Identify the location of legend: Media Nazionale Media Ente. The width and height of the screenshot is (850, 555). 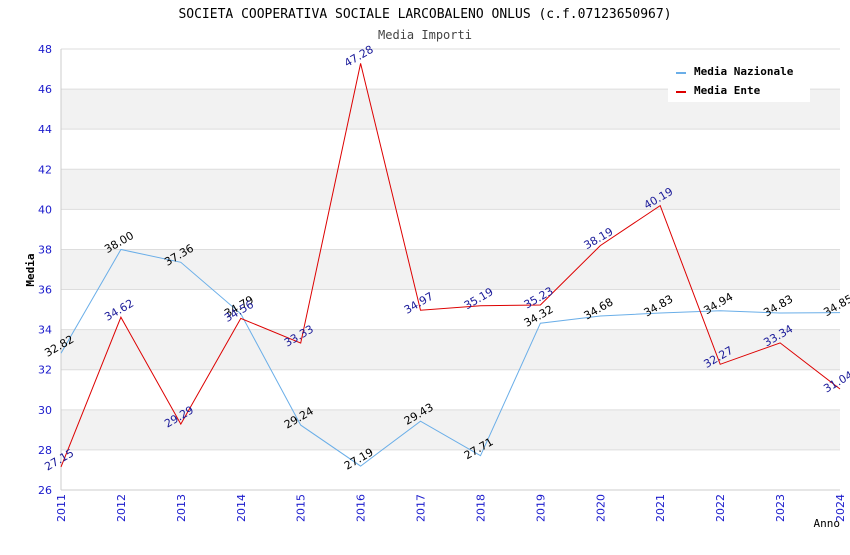
(739, 81).